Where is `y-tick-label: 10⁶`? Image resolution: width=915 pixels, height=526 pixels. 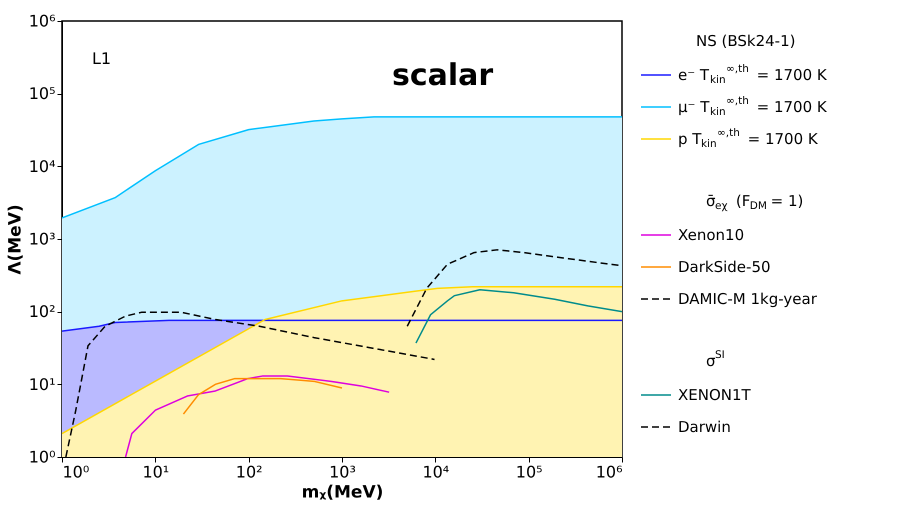 y-tick-label: 10⁶ is located at coordinates (42, 21).